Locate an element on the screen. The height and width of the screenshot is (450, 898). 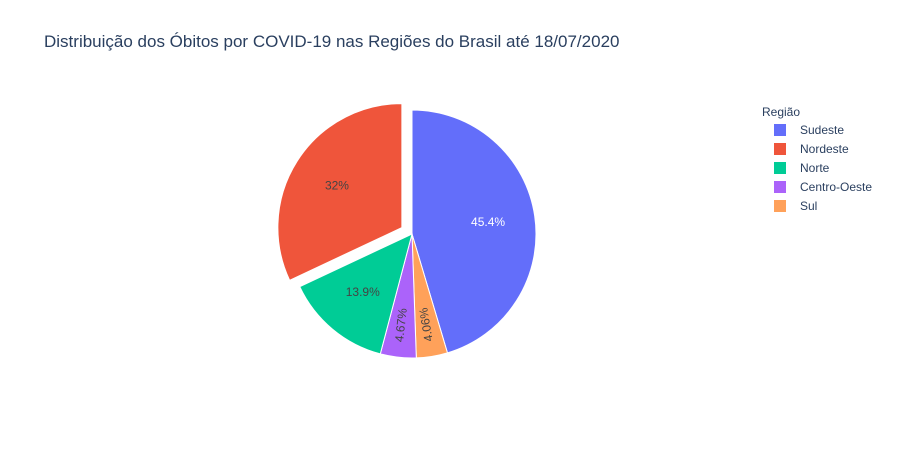
slice-label-centro-oeste: 4.67% is located at coordinates (401, 325).